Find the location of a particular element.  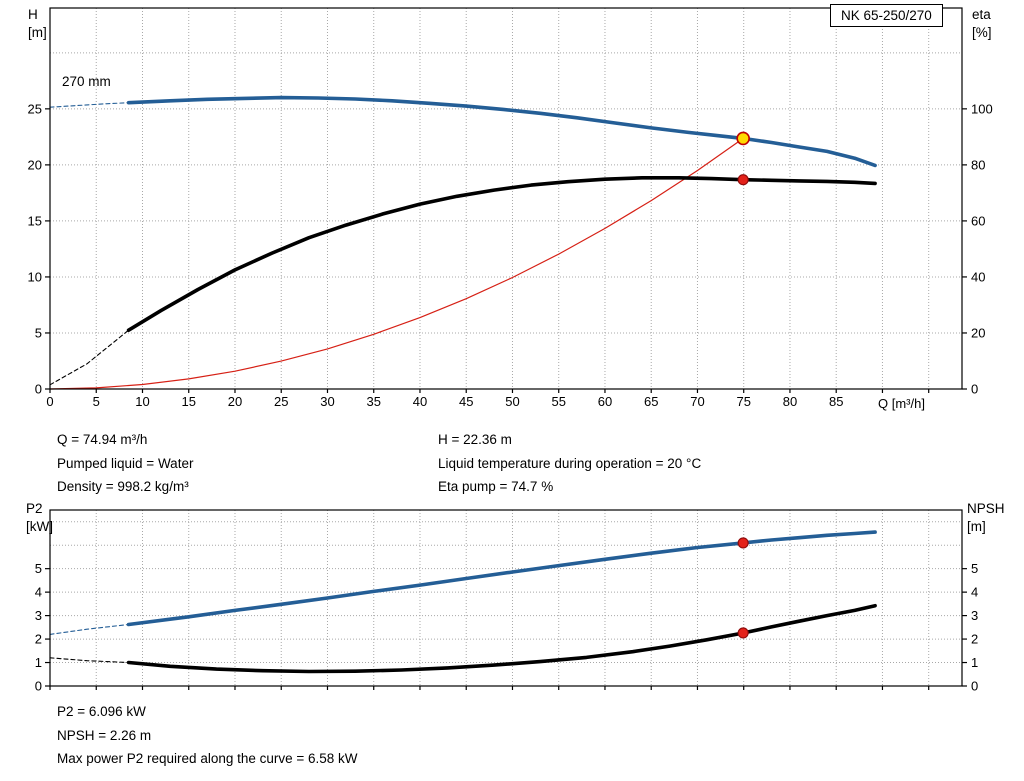

y-right-tick-label: 60 is located at coordinates (978, 220).